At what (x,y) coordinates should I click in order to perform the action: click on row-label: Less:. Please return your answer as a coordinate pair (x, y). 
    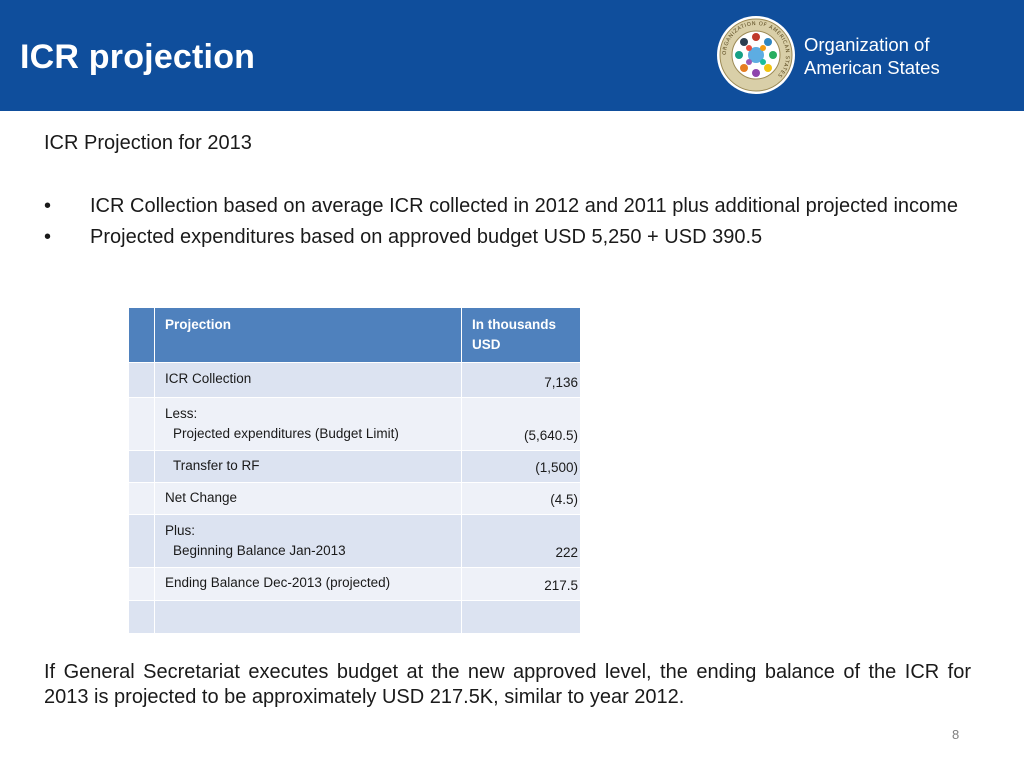
    Looking at the image, I should click on (181, 413).